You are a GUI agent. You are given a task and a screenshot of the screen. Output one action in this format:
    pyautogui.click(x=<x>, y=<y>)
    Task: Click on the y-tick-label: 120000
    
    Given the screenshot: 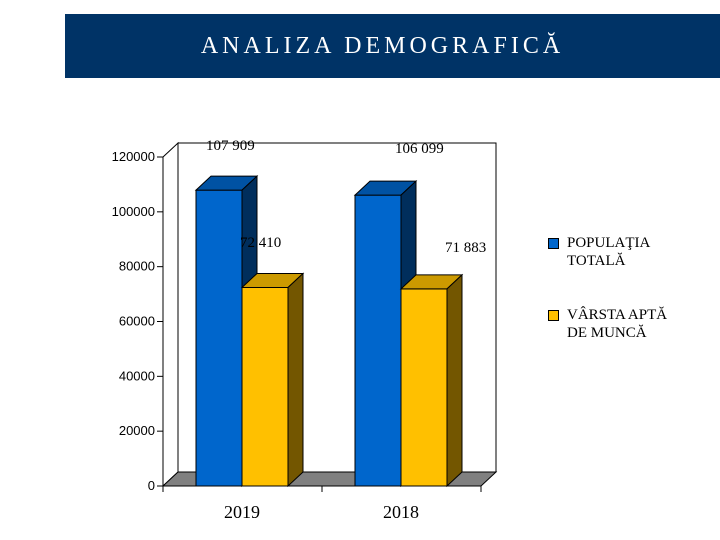 What is the action you would take?
    pyautogui.click(x=133, y=156)
    